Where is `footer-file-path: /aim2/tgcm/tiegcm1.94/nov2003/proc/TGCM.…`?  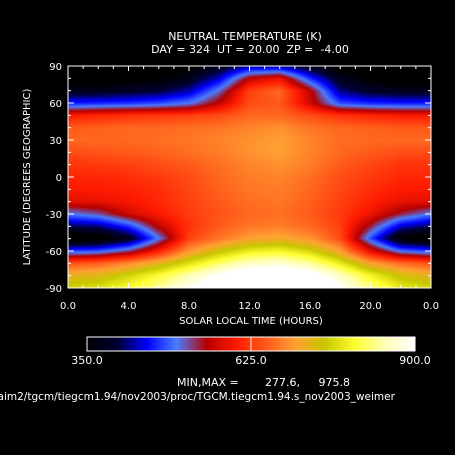
footer-file-path: /aim2/tgcm/tiegcm1.94/nov2003/proc/TGCM.… is located at coordinates (198, 397).